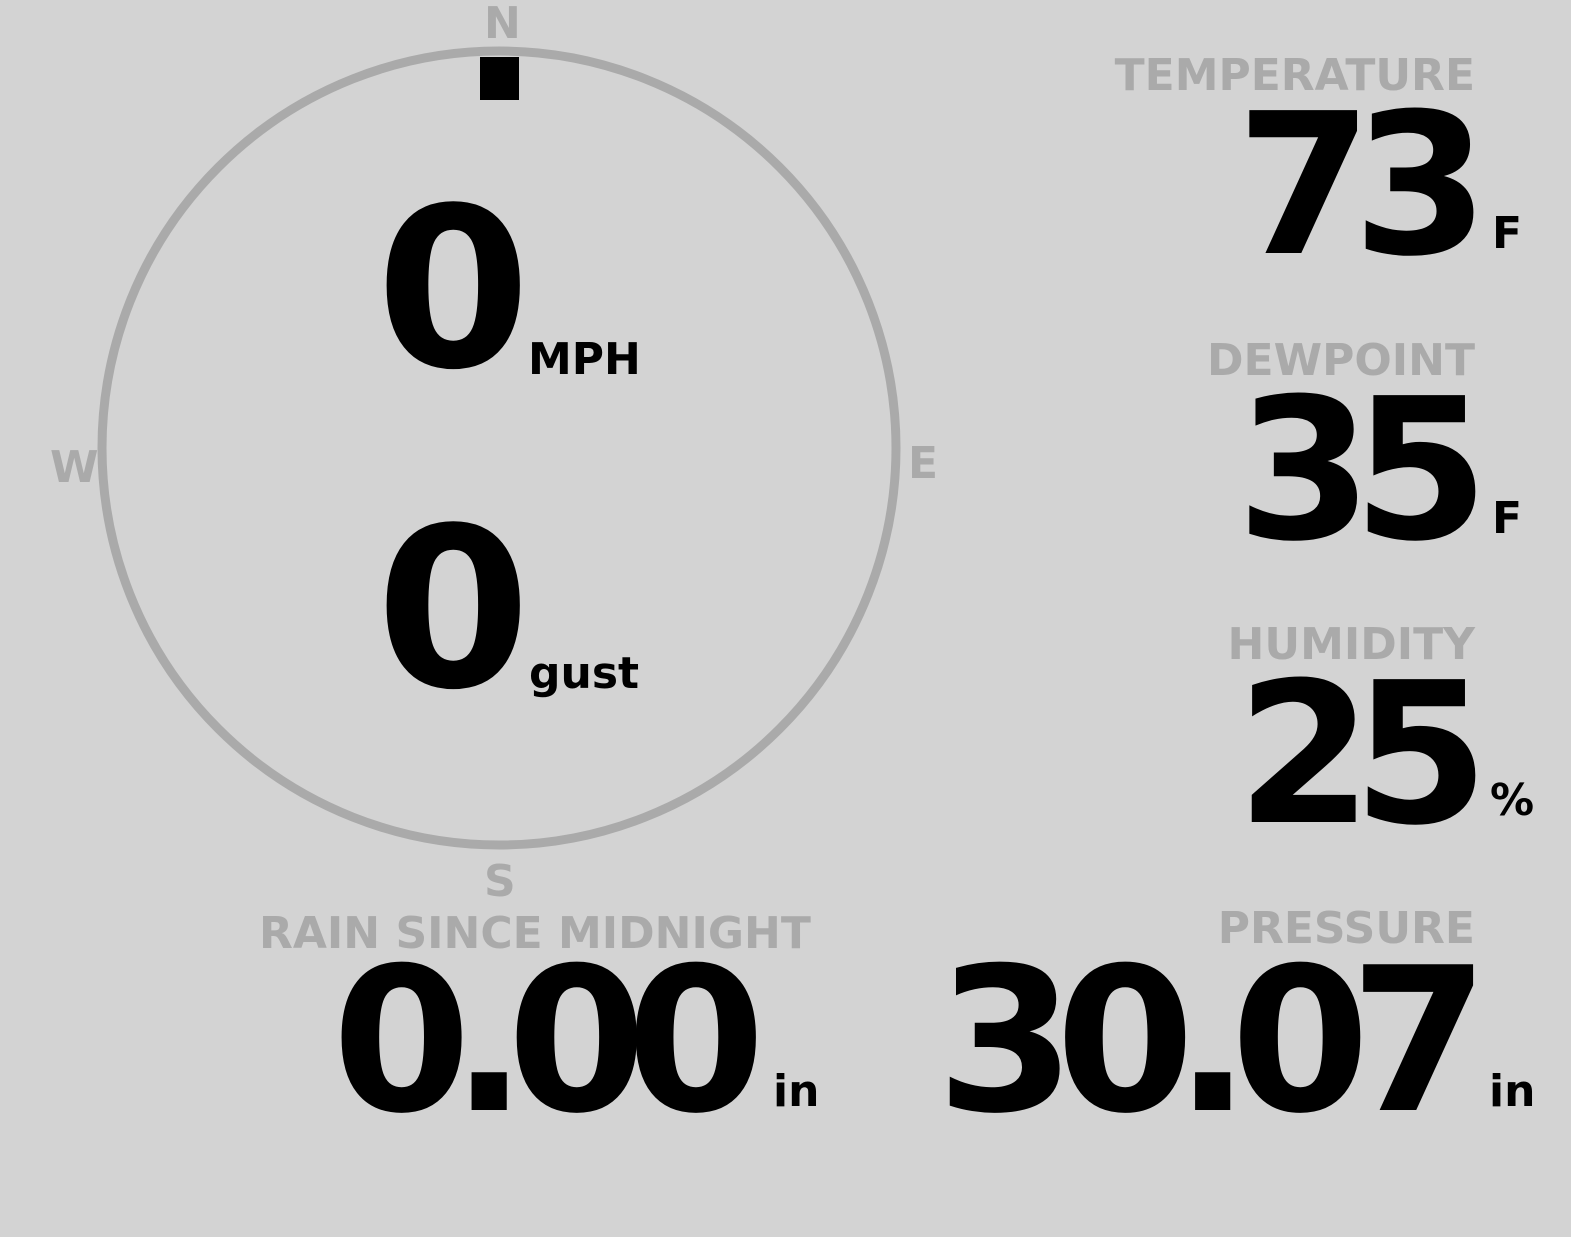  Describe the element at coordinates (1507, 518) in the screenshot. I see `dewpoint-unit: F` at that location.